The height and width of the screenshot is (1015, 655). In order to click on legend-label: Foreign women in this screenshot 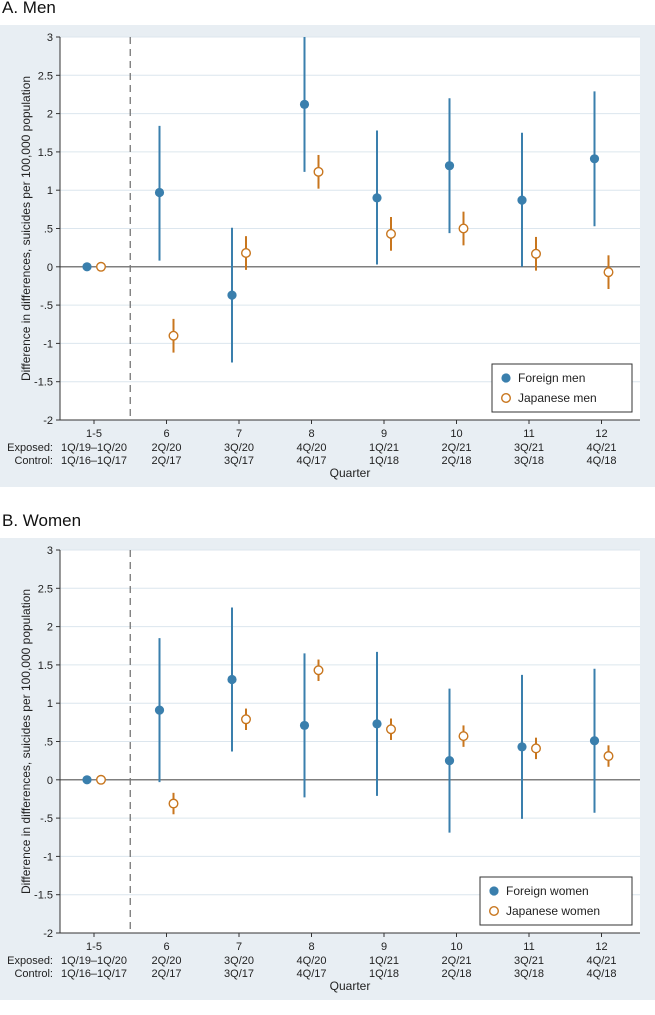, I will do `click(547, 891)`.